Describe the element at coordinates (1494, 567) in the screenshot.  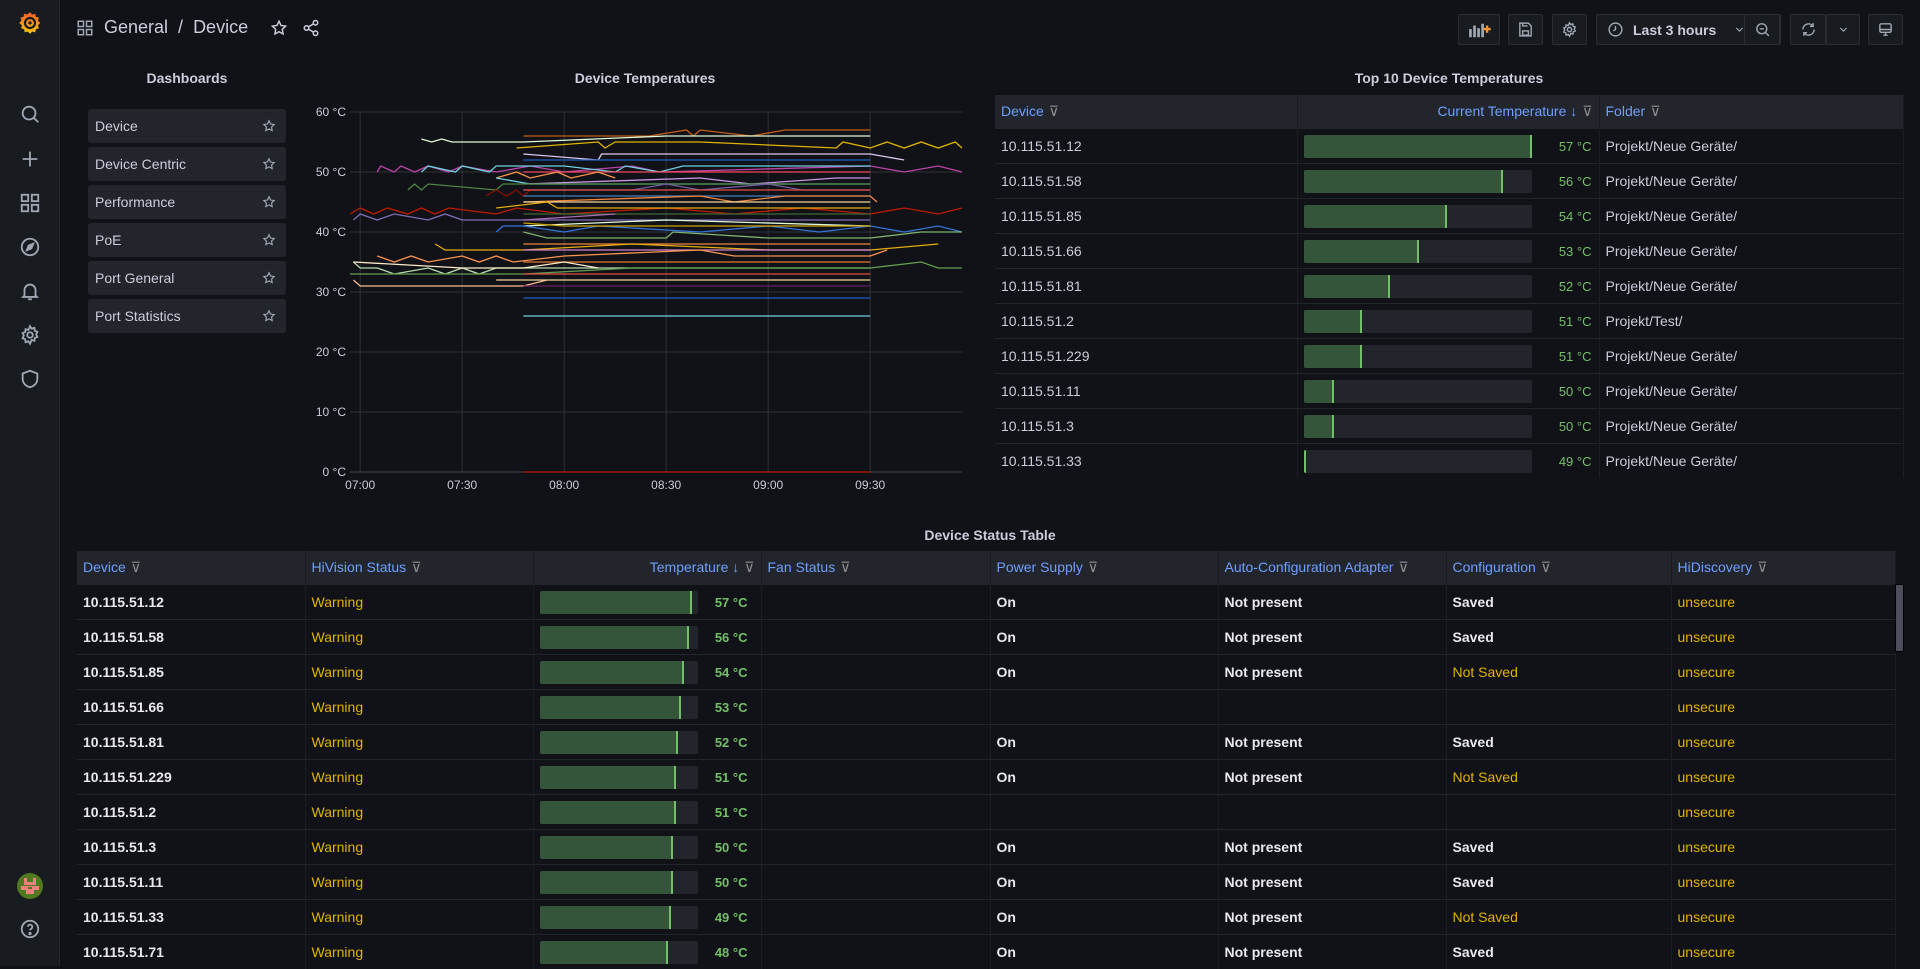
I see `col-label: Configuration` at that location.